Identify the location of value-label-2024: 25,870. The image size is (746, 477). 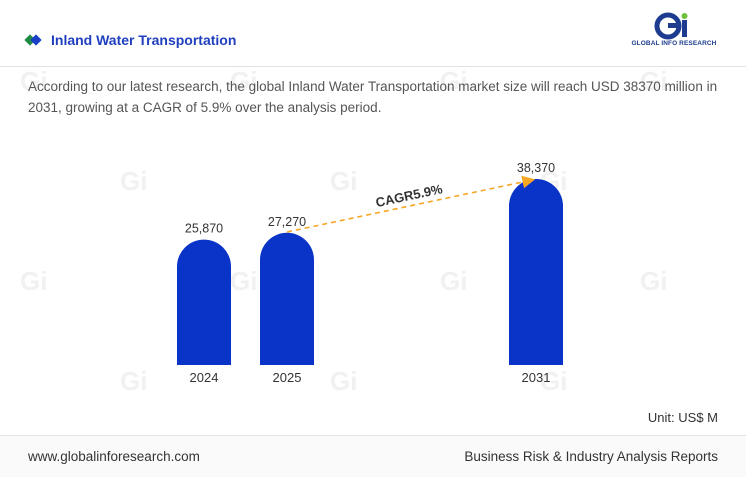
(204, 229).